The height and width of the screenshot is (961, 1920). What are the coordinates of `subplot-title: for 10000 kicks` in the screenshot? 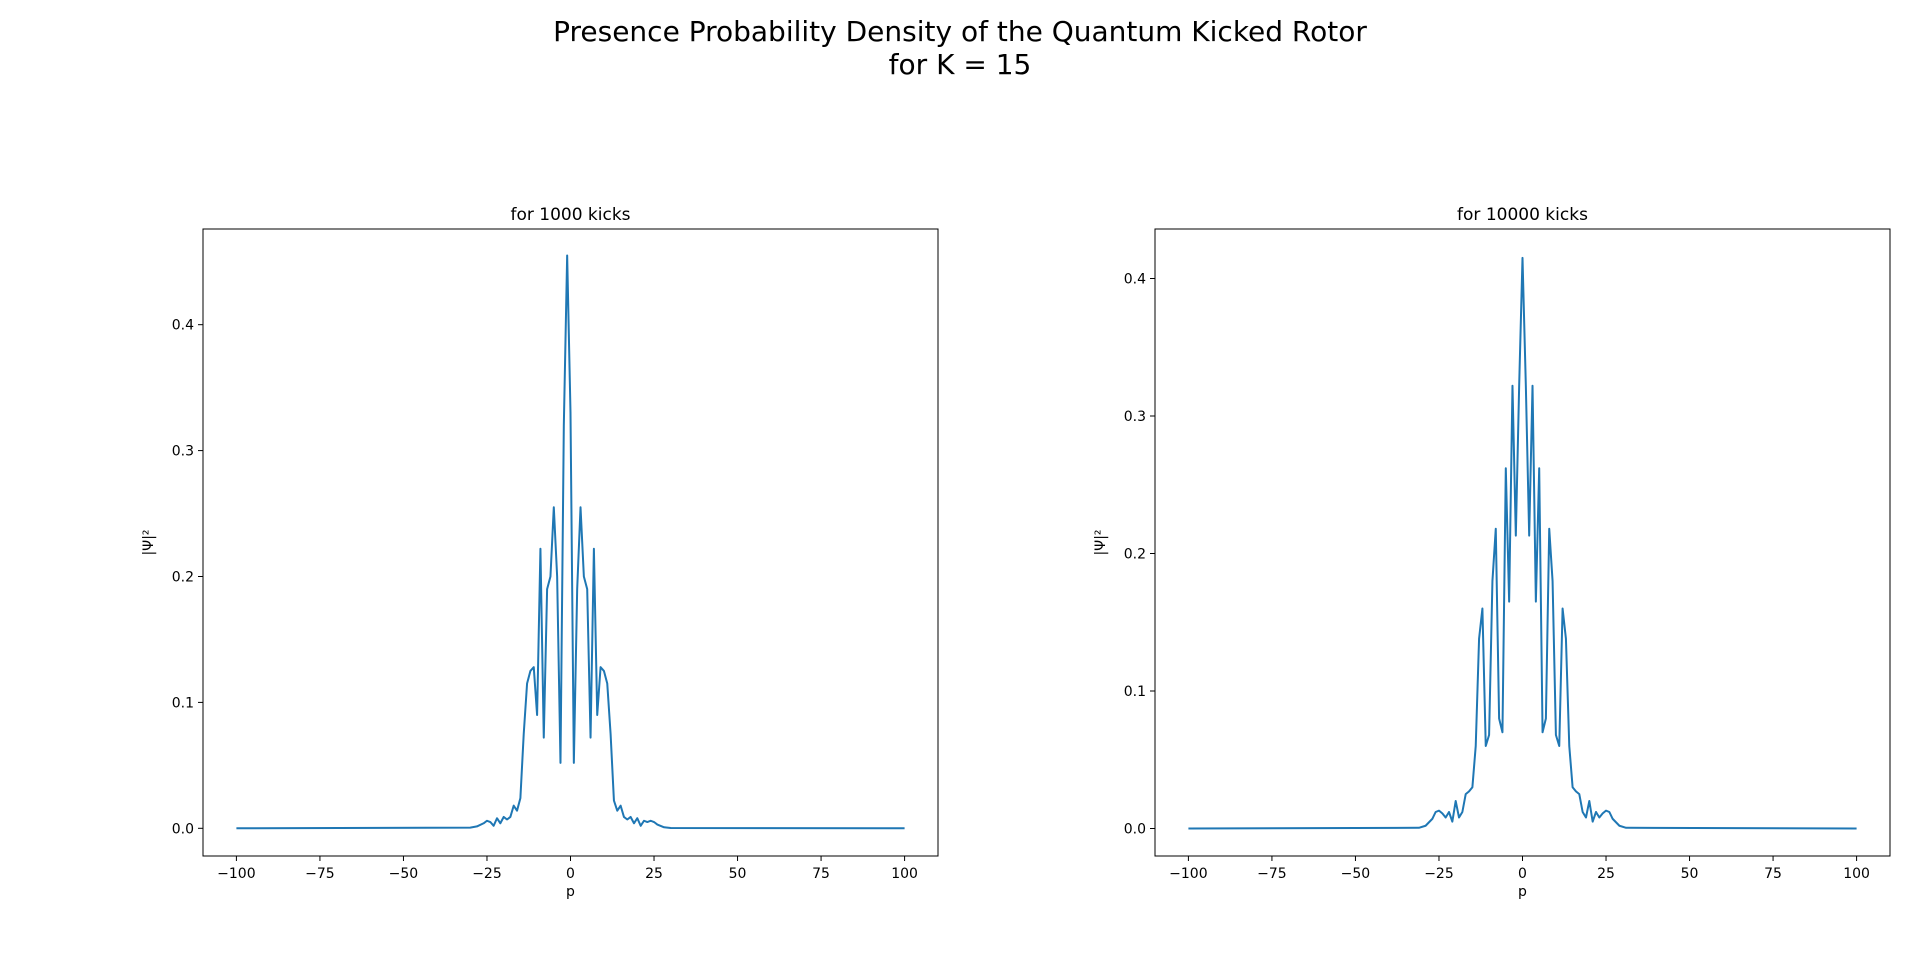 It's located at (1522, 215).